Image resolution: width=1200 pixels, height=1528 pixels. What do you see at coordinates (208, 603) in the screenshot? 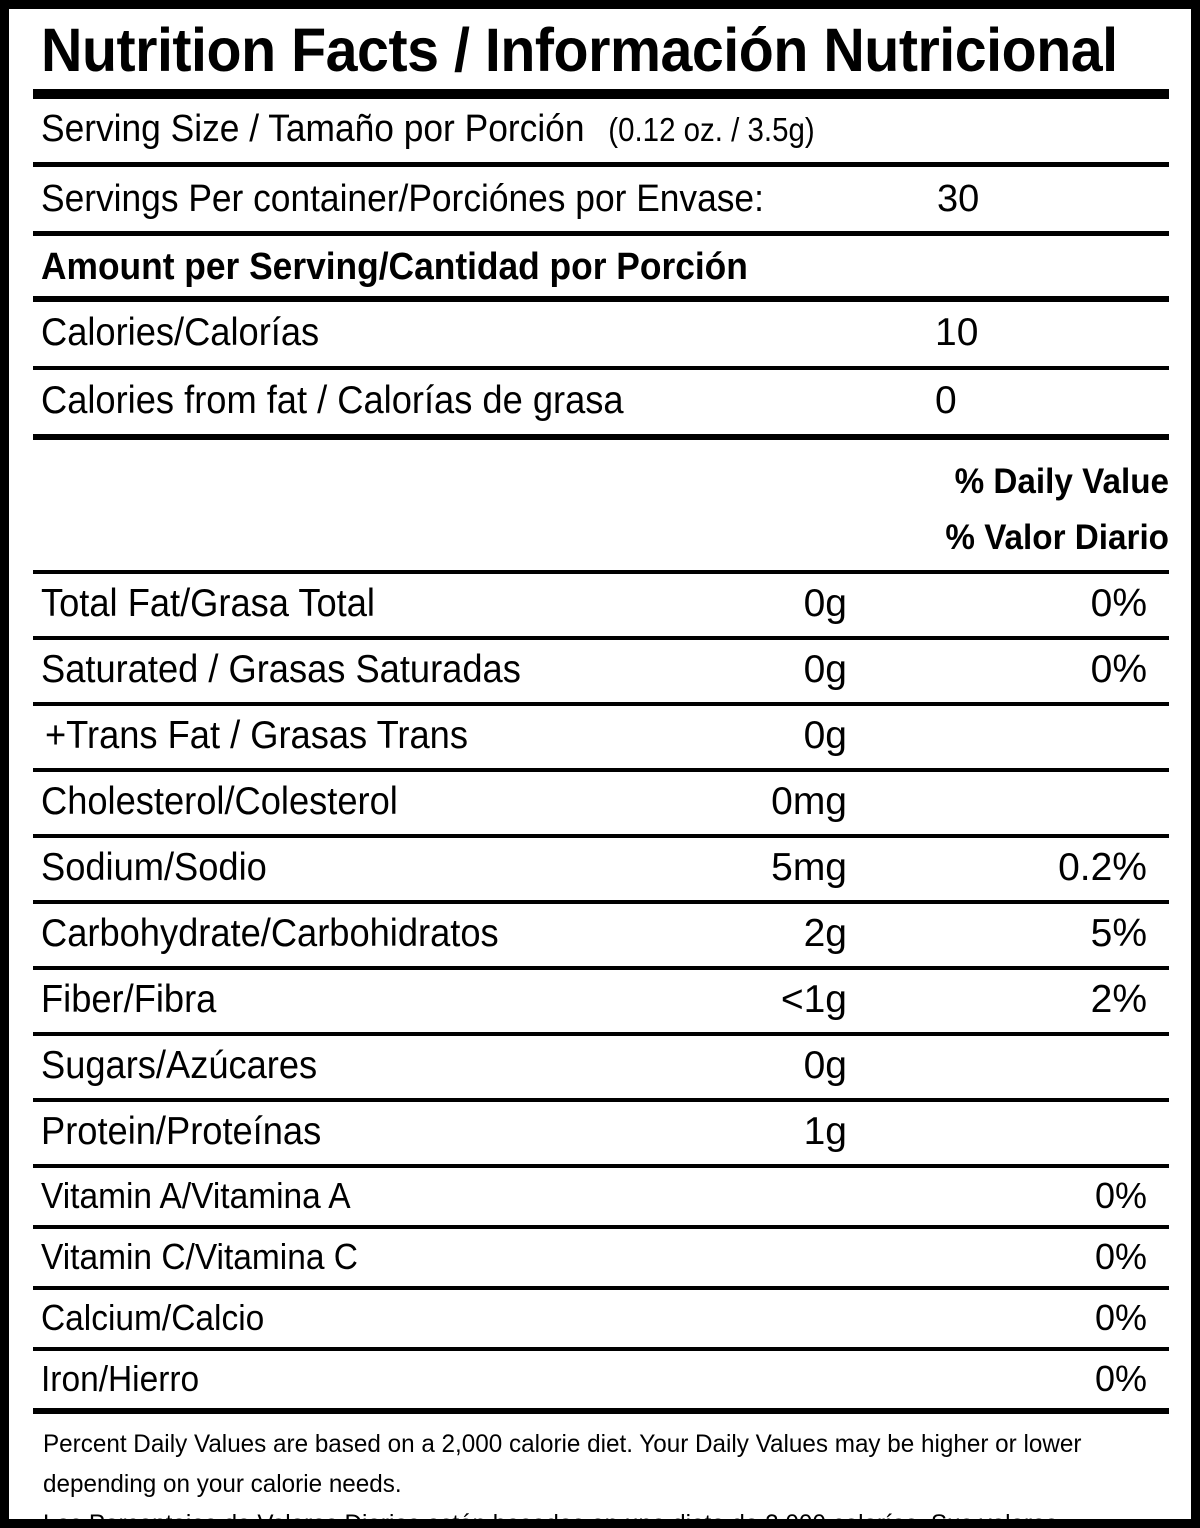
I see `nutrient-label: Total Fat/Grasa Total` at bounding box center [208, 603].